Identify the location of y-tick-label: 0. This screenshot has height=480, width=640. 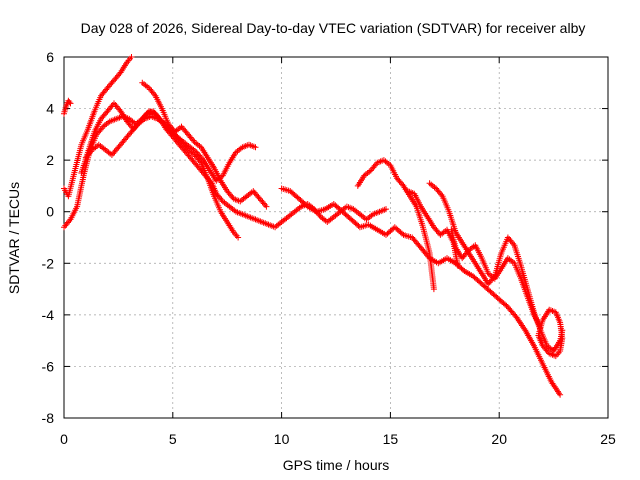
(50, 212).